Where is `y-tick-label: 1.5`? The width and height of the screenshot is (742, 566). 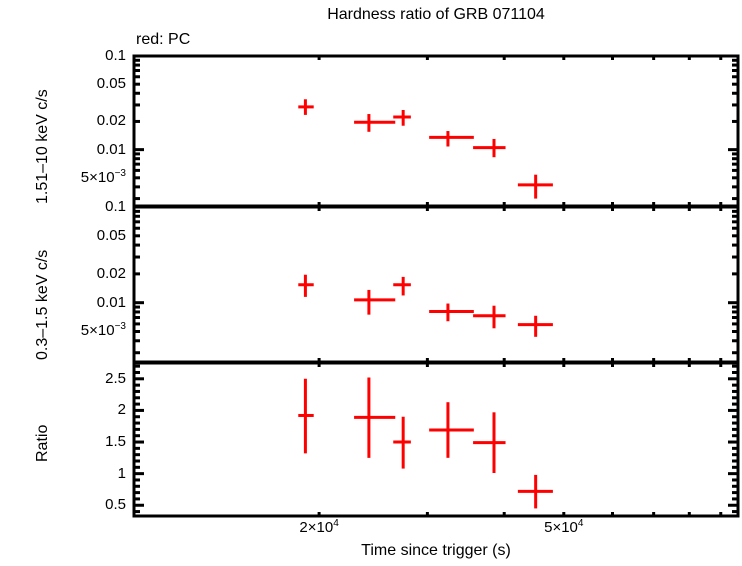 y-tick-label: 1.5 is located at coordinates (115, 442).